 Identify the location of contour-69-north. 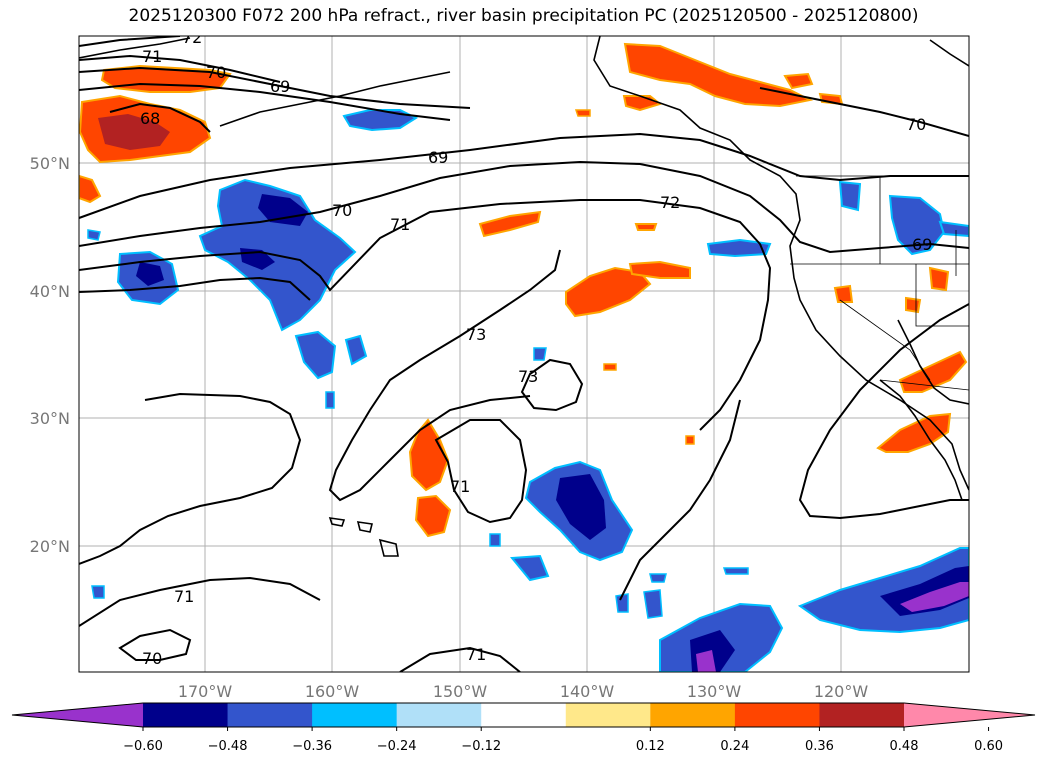
(265, 101).